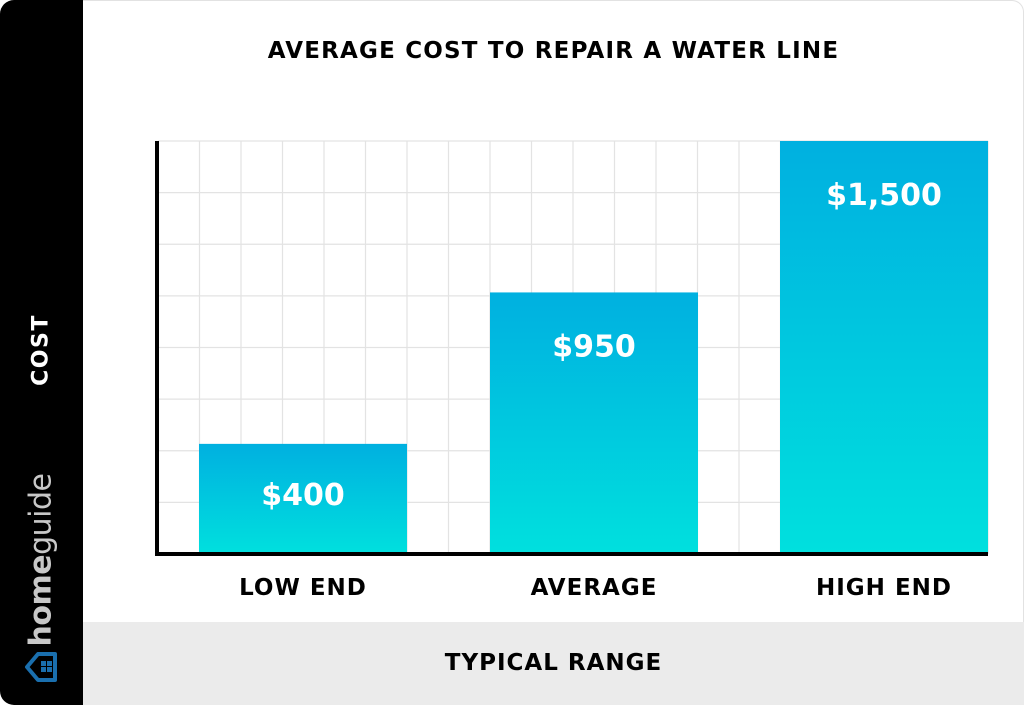  I want to click on bar-low-end, so click(303, 498).